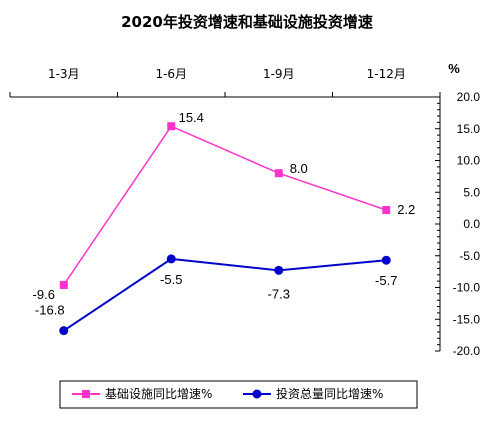  What do you see at coordinates (247, 22) in the screenshot?
I see `chart-title: 2020年投资增速和基础设施投资增速` at bounding box center [247, 22].